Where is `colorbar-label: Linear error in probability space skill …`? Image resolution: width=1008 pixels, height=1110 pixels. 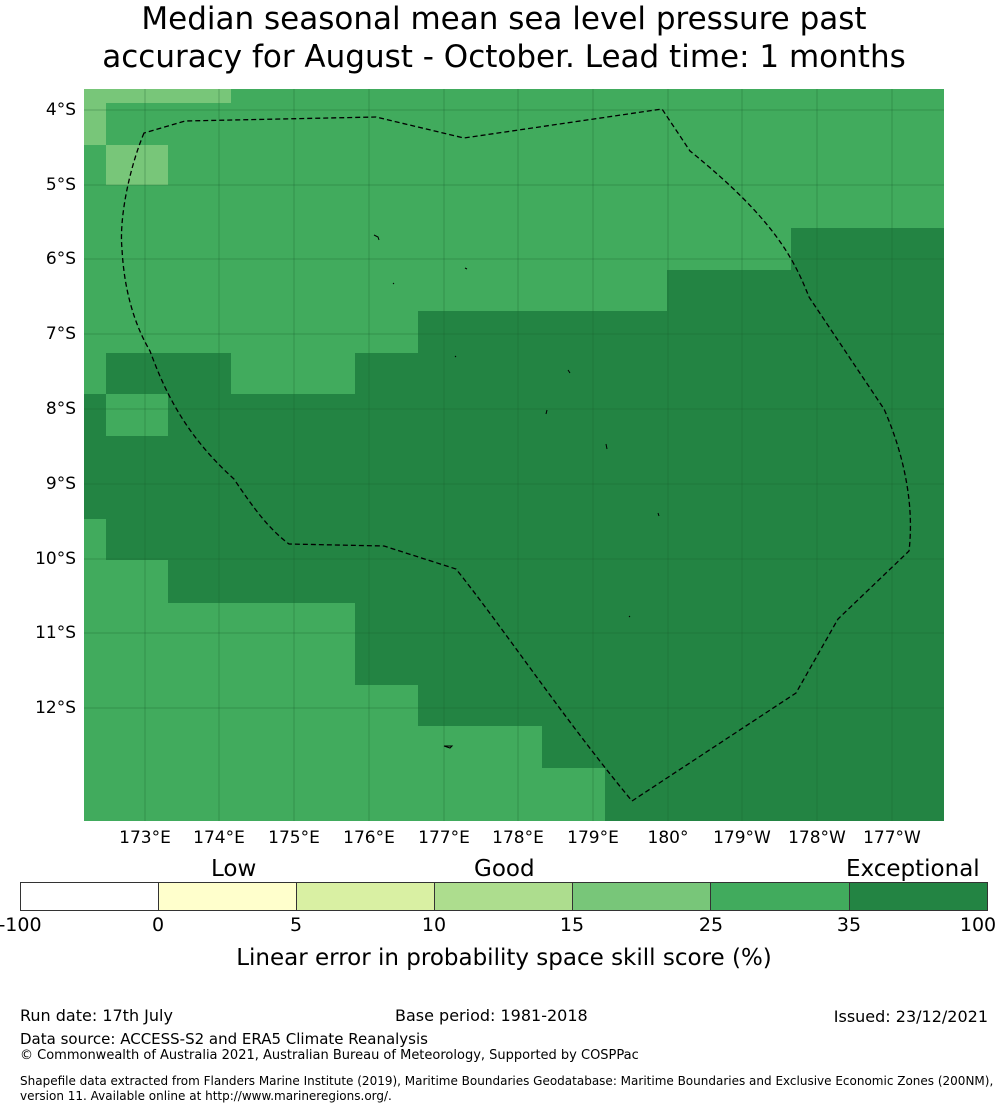 colorbar-label: Linear error in probability space skill … is located at coordinates (504, 958).